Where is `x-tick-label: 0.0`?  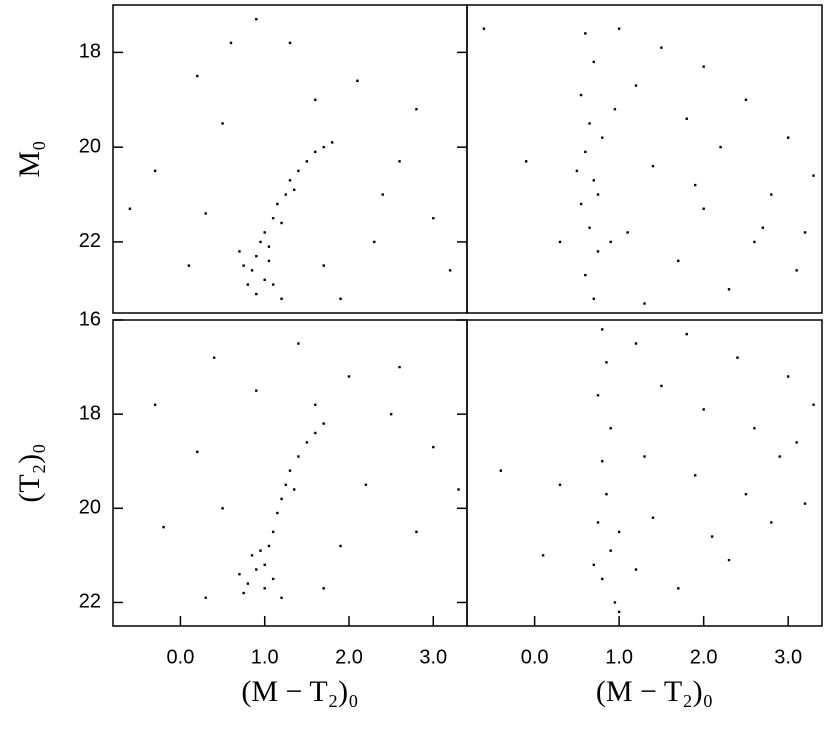
x-tick-label: 0.0 is located at coordinates (535, 657).